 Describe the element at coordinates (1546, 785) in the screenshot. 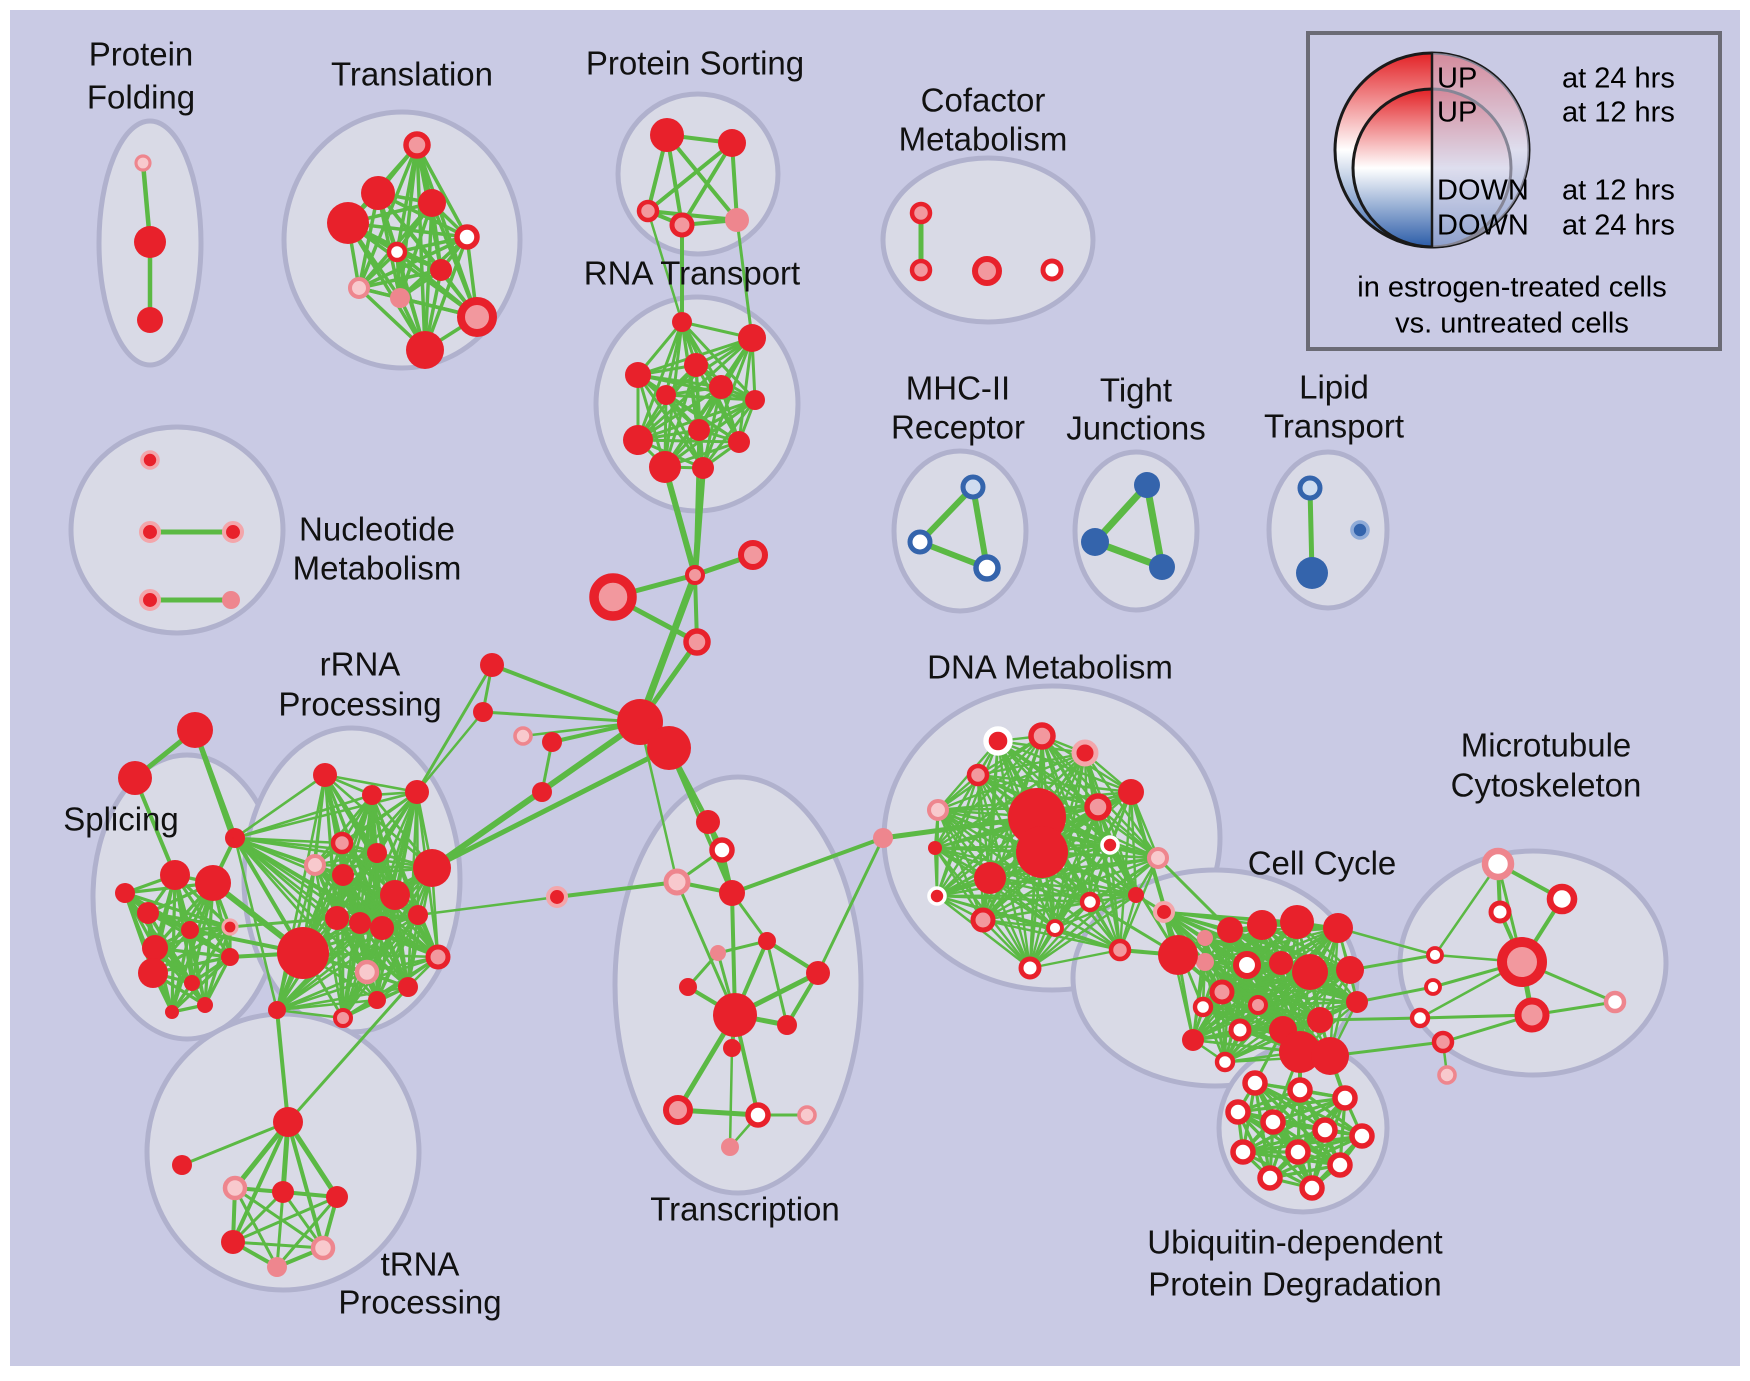

I see `cluster-label-mt: Cytoskeleton` at that location.